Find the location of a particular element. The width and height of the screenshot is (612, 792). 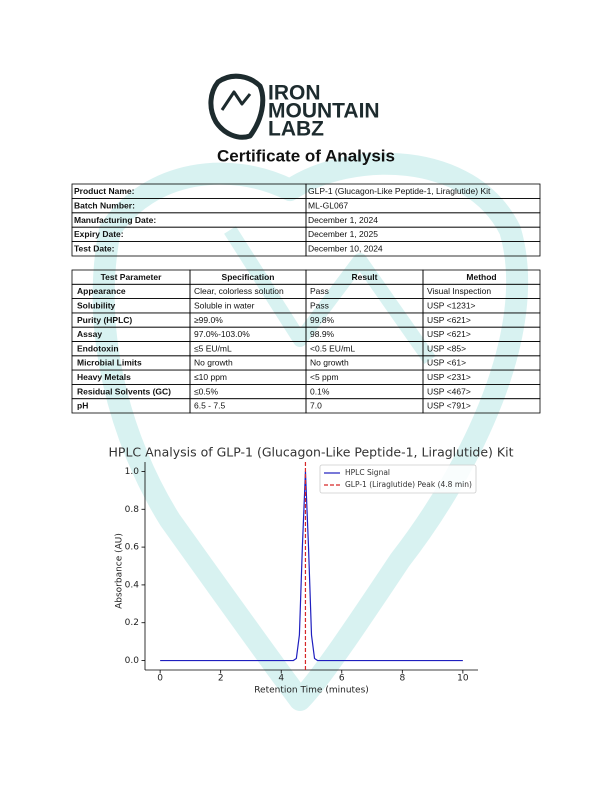

row-label: Solubility is located at coordinates (96, 306).